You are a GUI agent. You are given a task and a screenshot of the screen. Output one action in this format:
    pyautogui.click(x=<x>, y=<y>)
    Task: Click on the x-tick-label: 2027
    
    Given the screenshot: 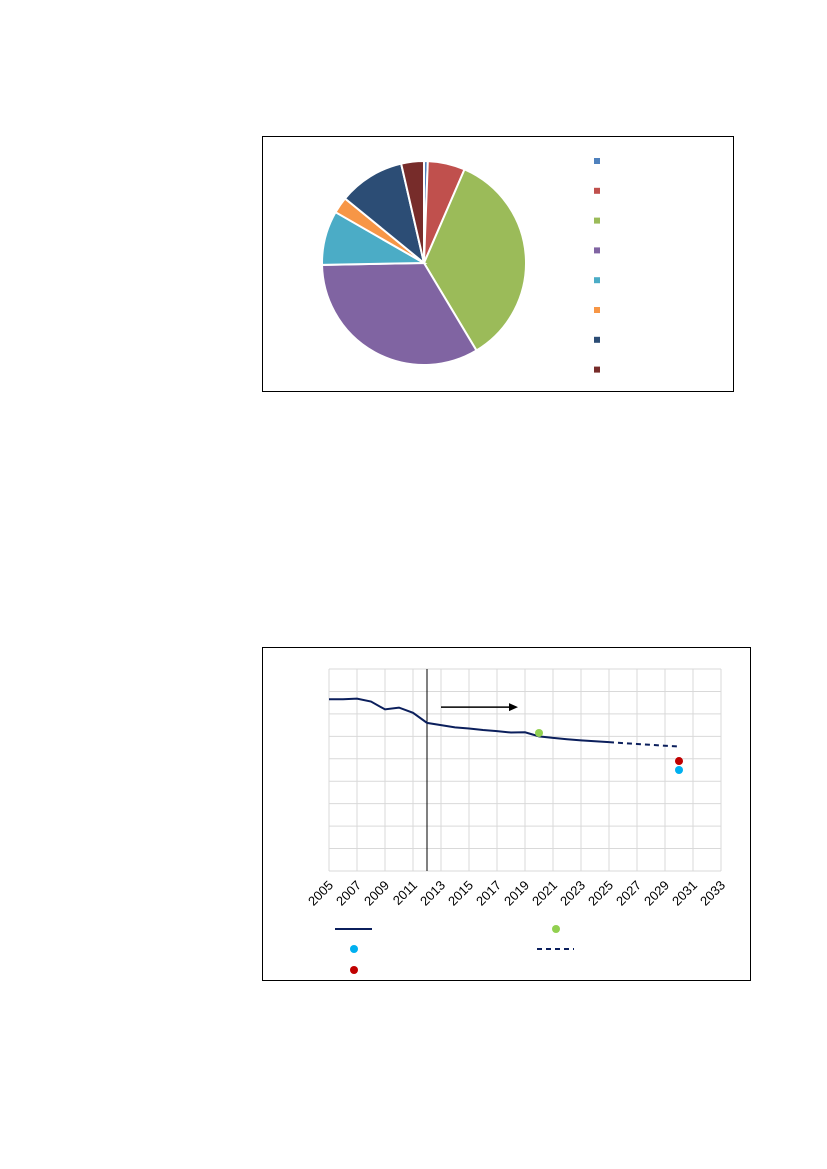 What is the action you would take?
    pyautogui.click(x=628, y=893)
    